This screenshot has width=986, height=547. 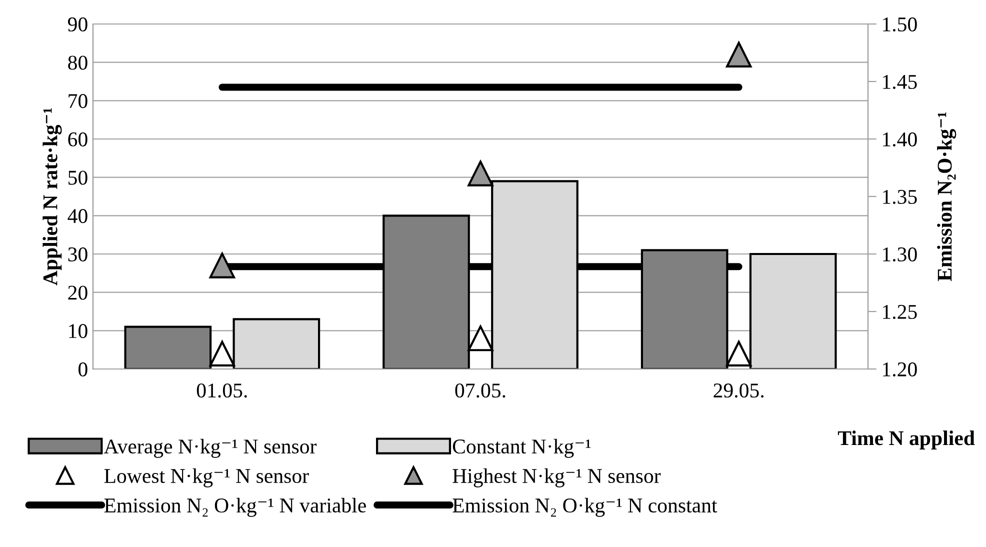 What do you see at coordinates (946, 197) in the screenshot?
I see `y2-axis-title: Emission N₂O·kg⁻¹` at bounding box center [946, 197].